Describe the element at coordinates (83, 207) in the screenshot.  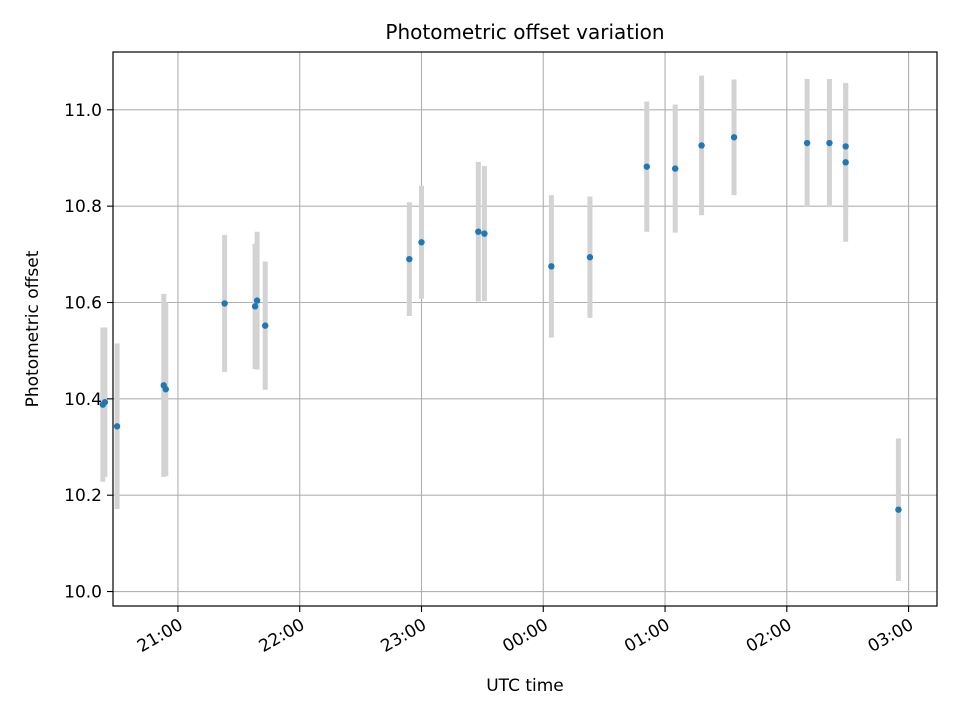
I see `y-tick-label: 10.8` at that location.